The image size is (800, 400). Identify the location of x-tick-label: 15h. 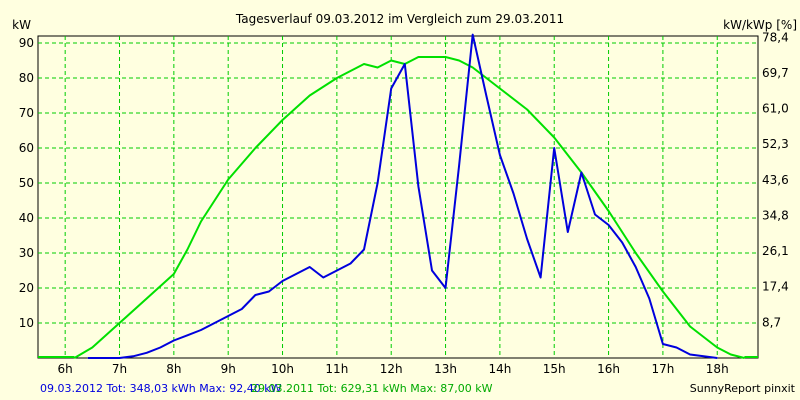
(554, 369).